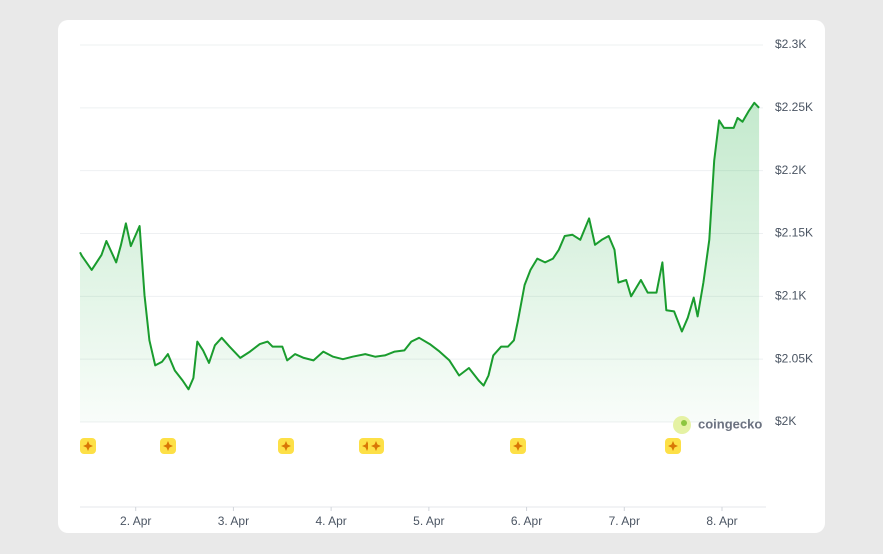 This screenshot has width=883, height=554. Describe the element at coordinates (428, 521) in the screenshot. I see `x-tick-label: 5. Apr` at that location.